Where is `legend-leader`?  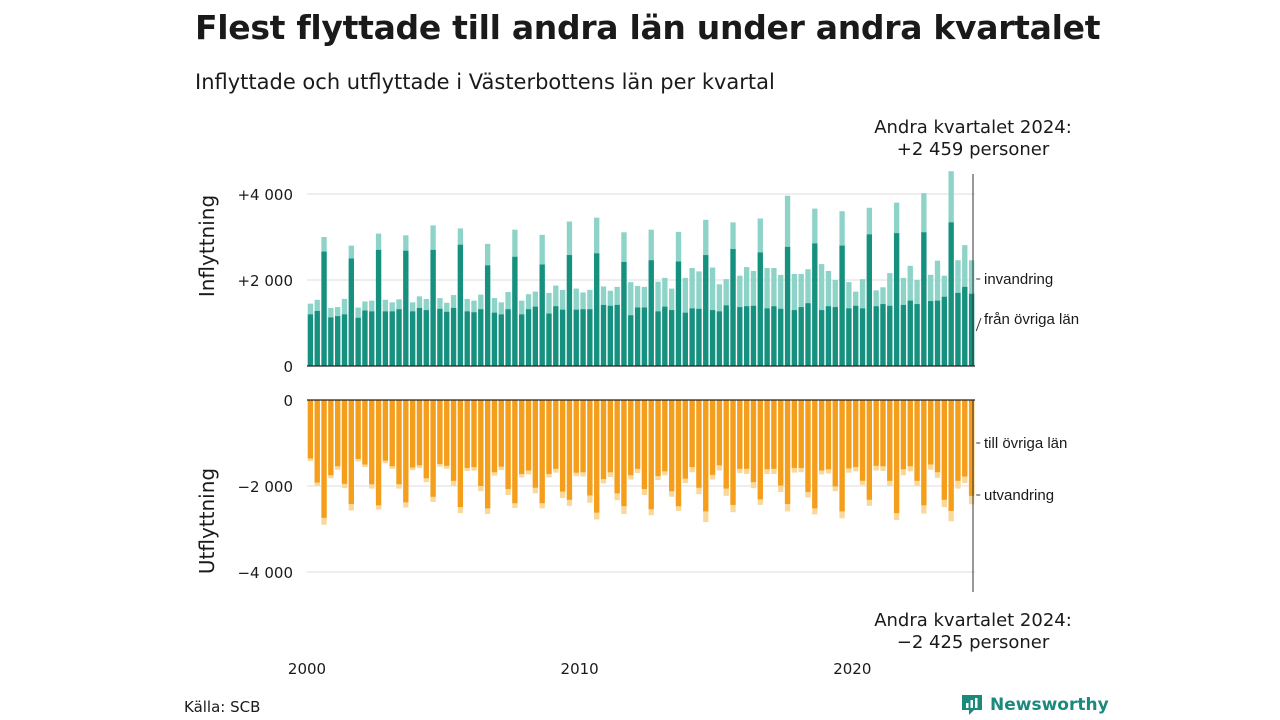
legend-leader is located at coordinates (978, 324).